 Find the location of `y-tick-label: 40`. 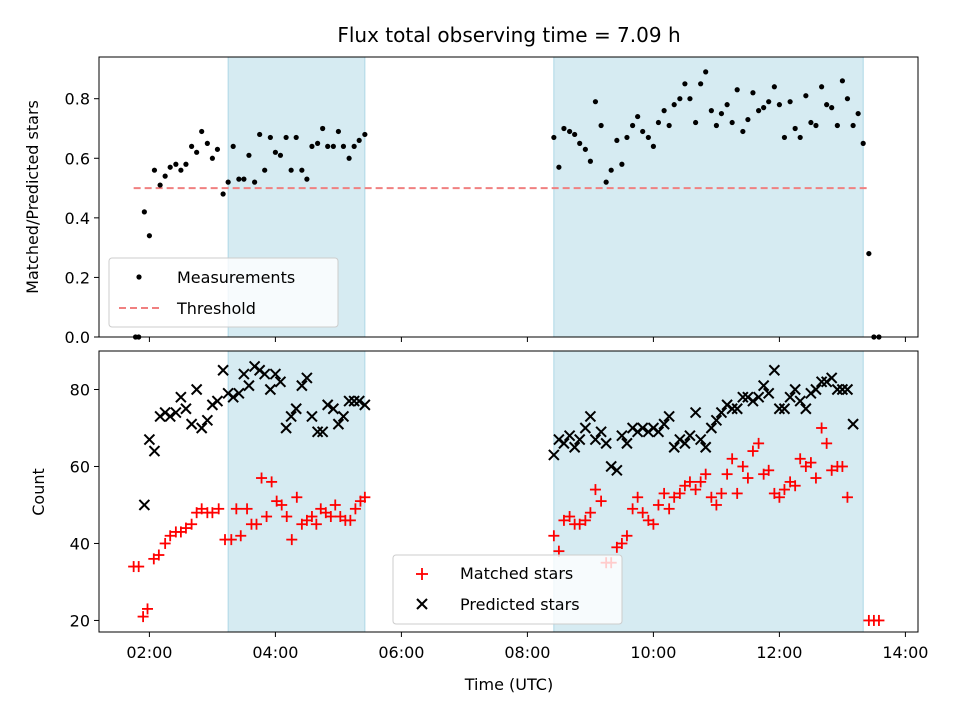

y-tick-label: 40 is located at coordinates (80, 543).